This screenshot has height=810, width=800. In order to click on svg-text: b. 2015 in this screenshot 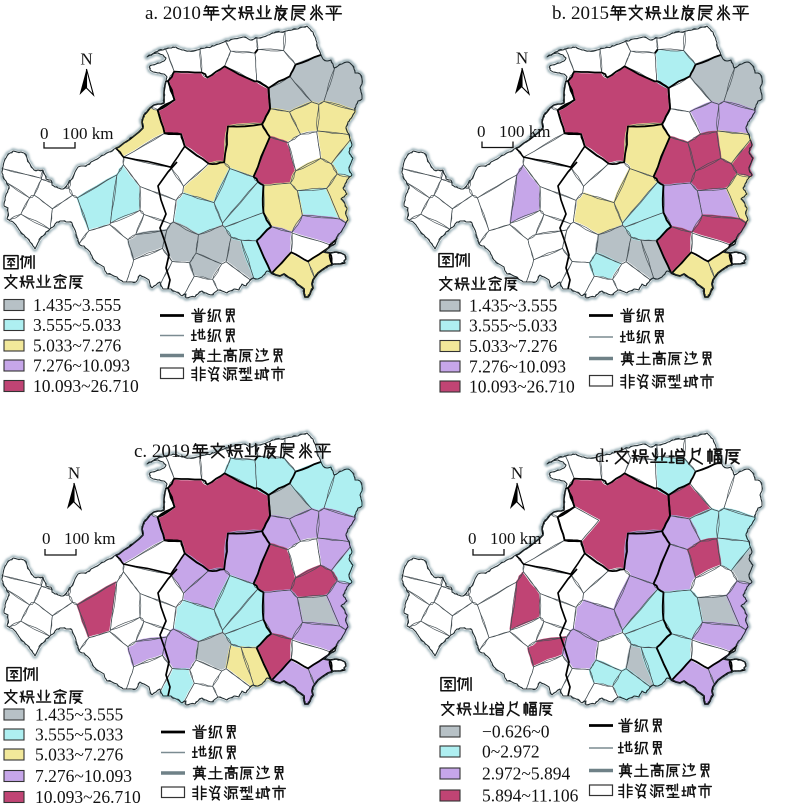, I will do `click(580, 13)`.